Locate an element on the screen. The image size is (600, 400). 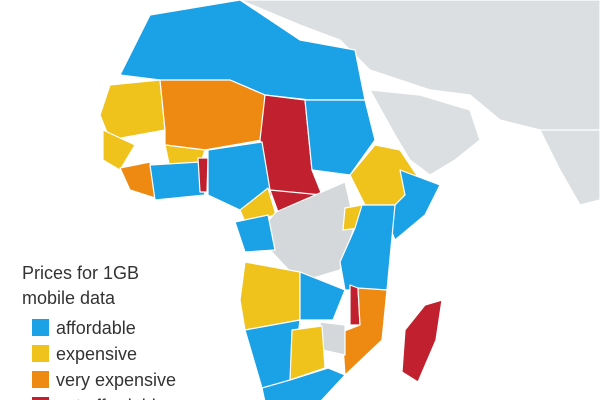
legend-label: not affordable is located at coordinates (111, 398).